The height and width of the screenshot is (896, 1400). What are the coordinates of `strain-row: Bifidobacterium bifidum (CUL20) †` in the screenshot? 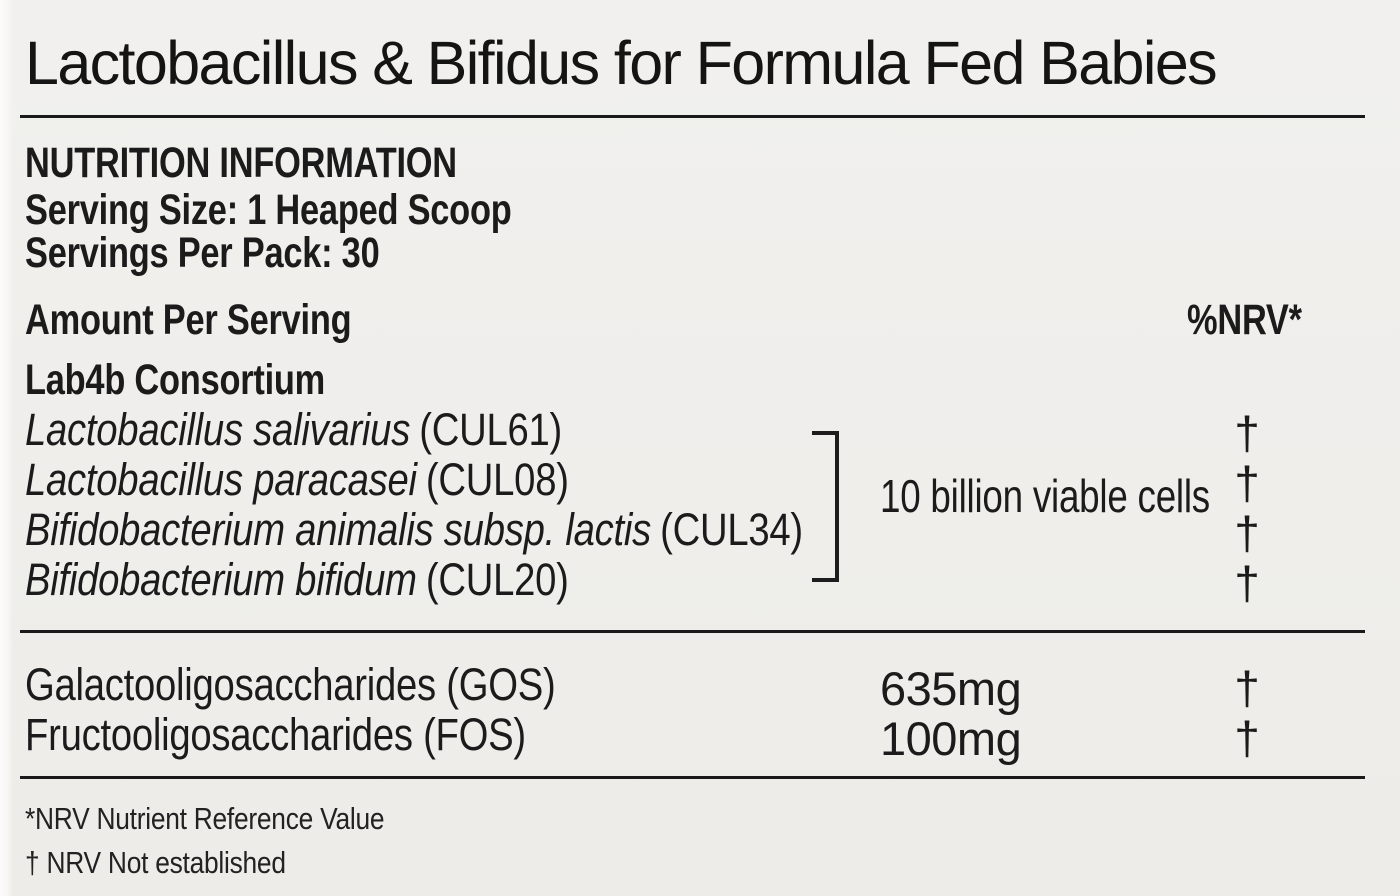 It's located at (700, 581).